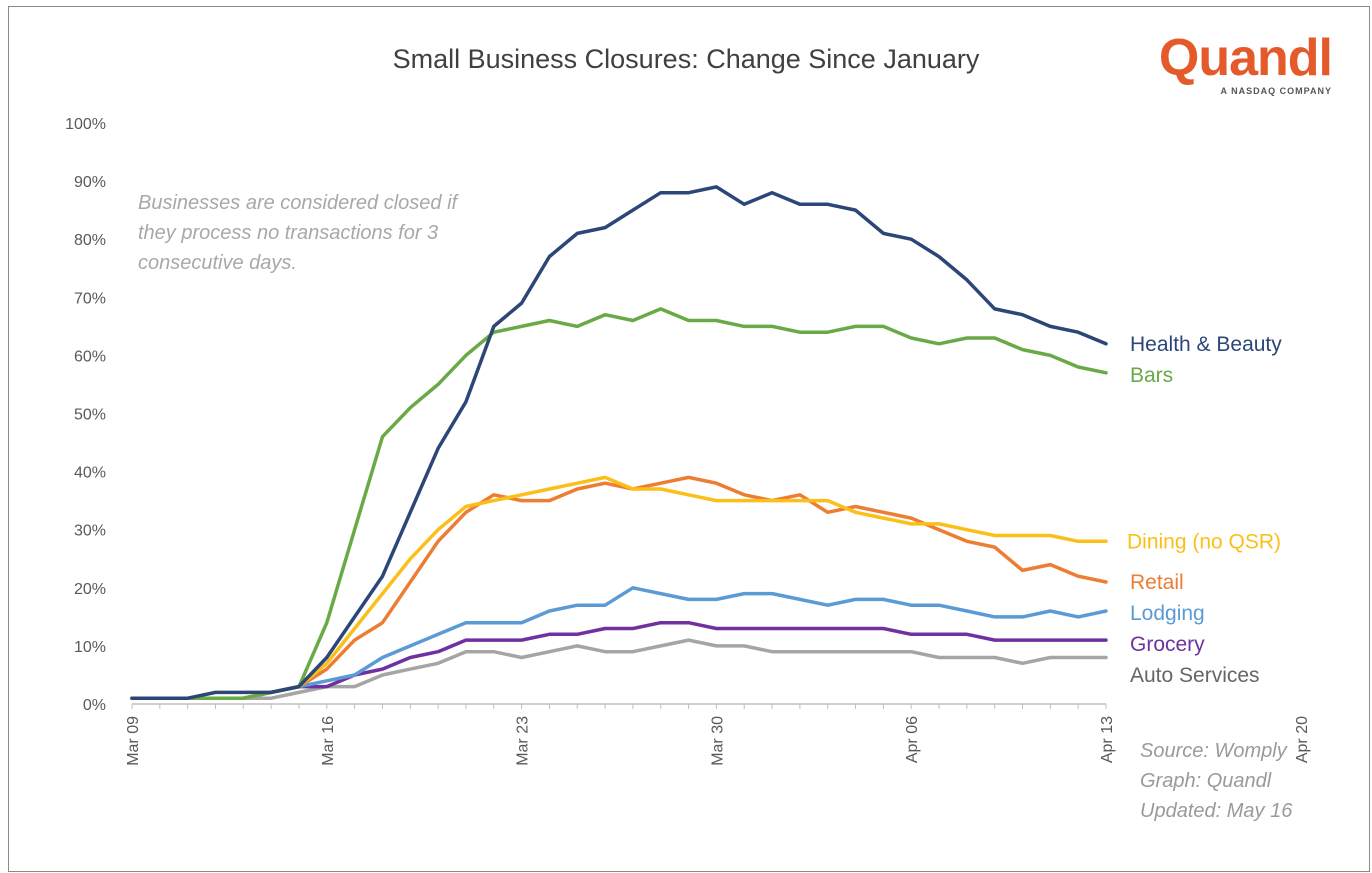 This screenshot has height=873, width=1372. I want to click on y-tick-label: 10%, so click(90, 647).